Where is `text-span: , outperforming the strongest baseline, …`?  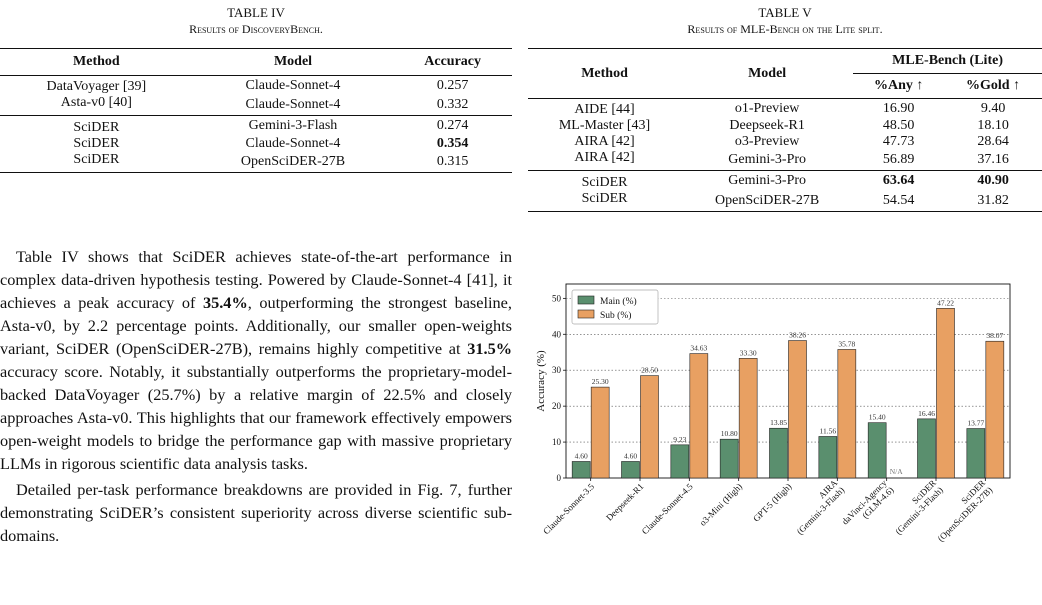 text-span: , outperforming the strongest baseline, … is located at coordinates (256, 325).